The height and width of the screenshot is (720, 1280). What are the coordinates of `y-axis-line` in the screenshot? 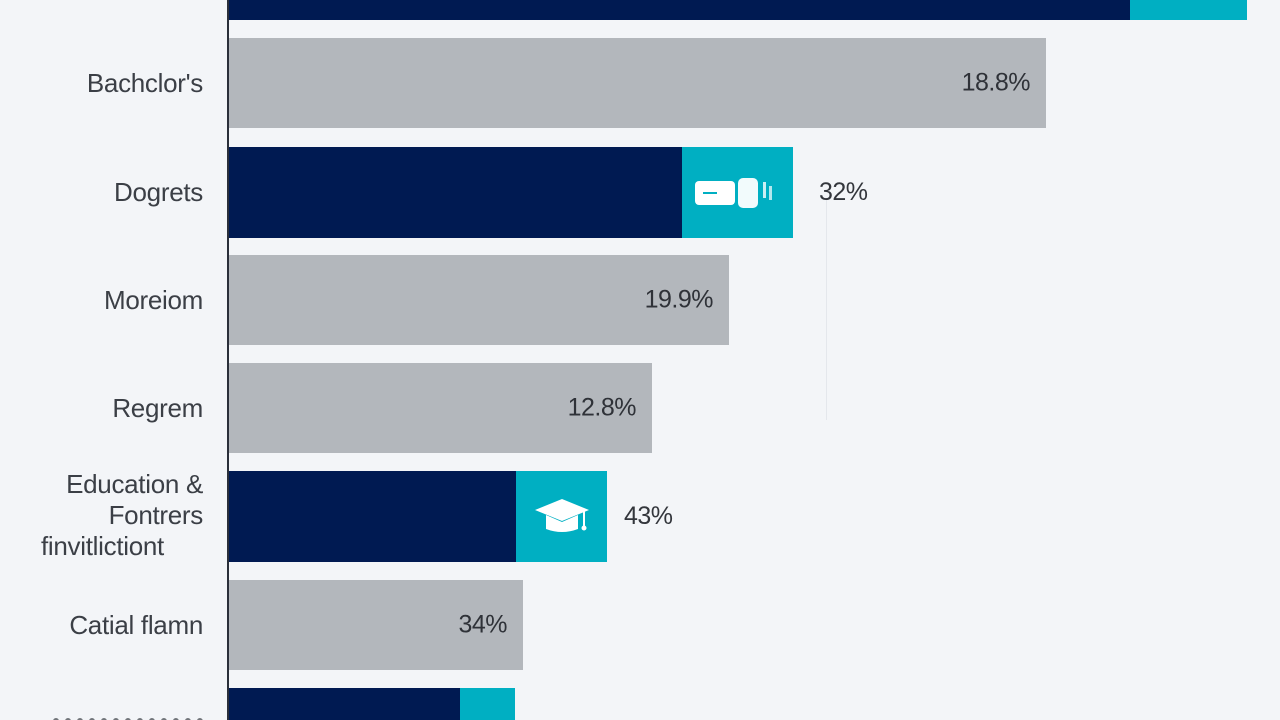 It's located at (228, 360).